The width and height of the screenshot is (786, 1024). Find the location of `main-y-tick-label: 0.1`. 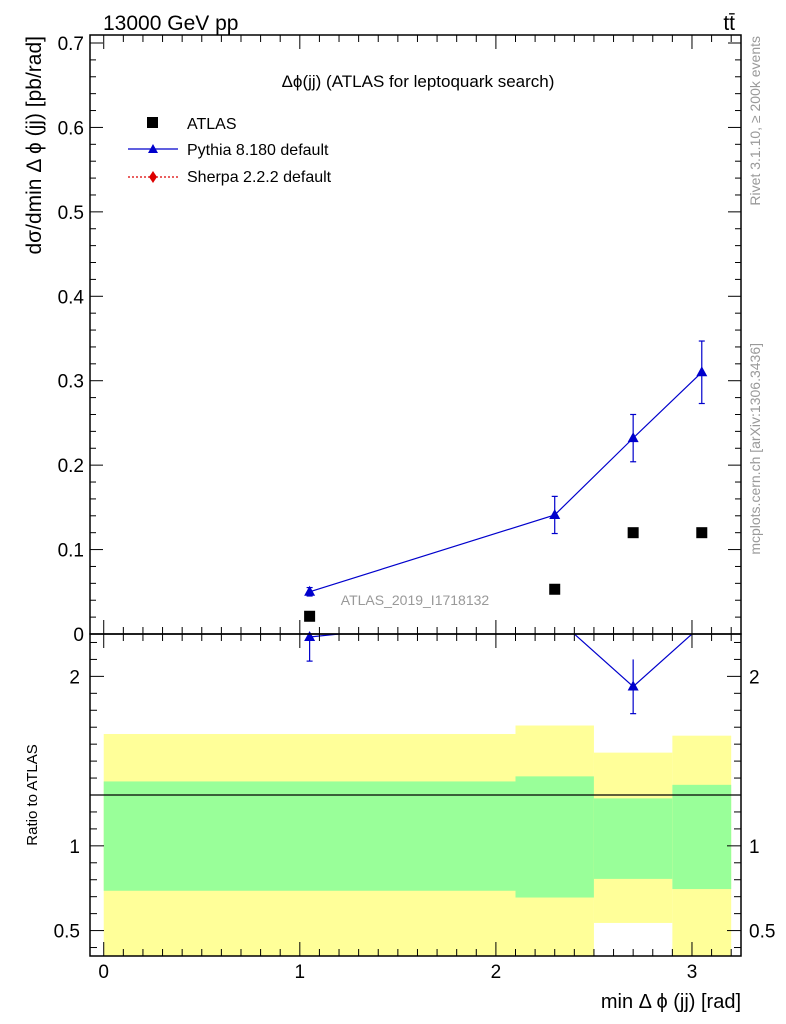

main-y-tick-label: 0.1 is located at coordinates (71, 551).